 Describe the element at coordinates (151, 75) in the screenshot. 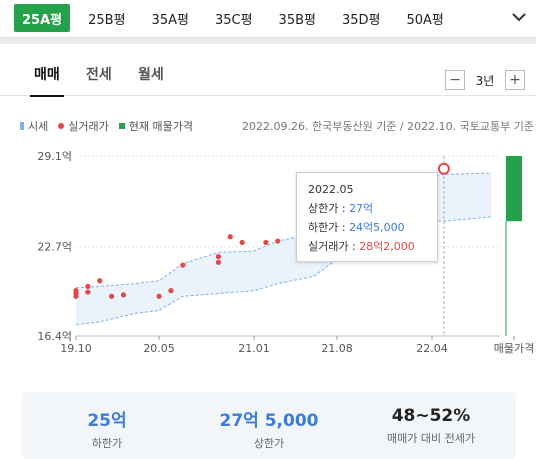

I see `tab-monthly-rent: 월세` at that location.